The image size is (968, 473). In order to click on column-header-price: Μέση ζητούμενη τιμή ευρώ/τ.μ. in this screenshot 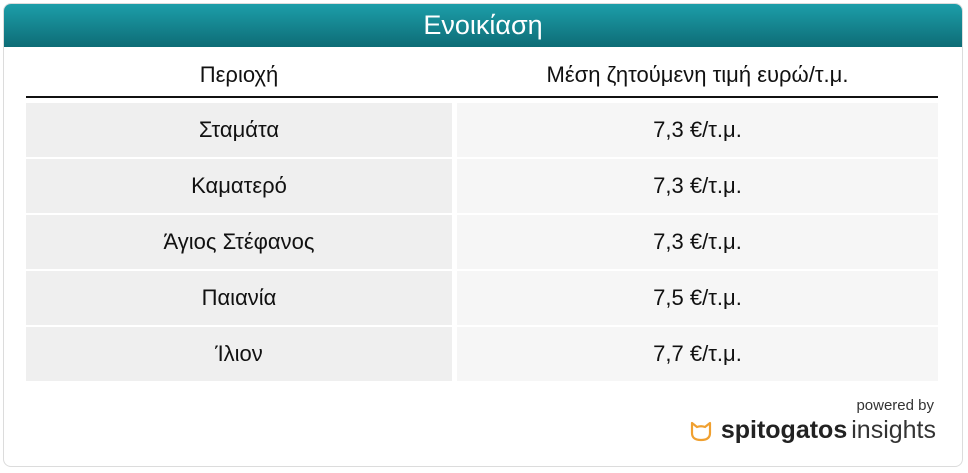, I will do `click(697, 74)`.